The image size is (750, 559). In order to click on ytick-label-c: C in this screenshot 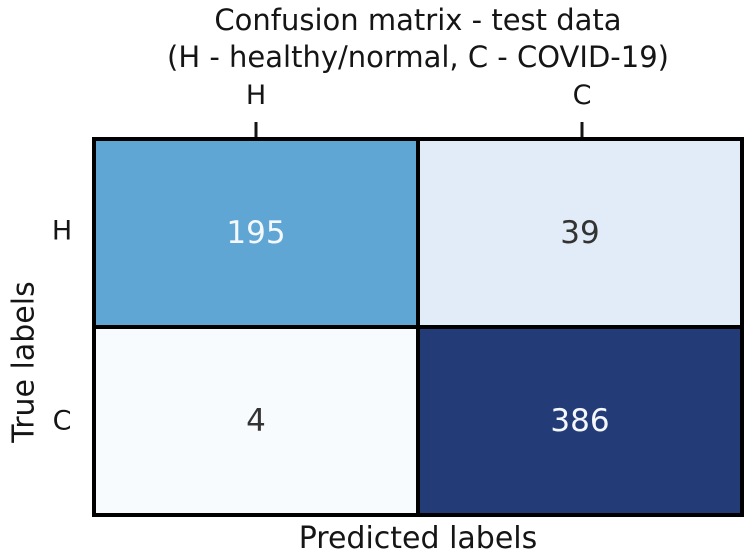, I will do `click(62, 421)`.